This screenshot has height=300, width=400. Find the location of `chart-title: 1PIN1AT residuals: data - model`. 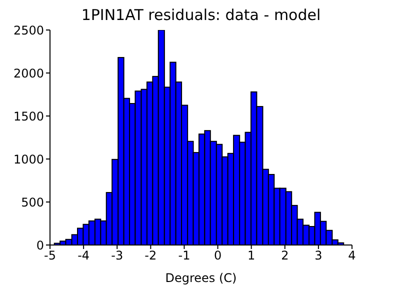

chart-title: 1PIN1AT residuals: data - model is located at coordinates (201, 15).